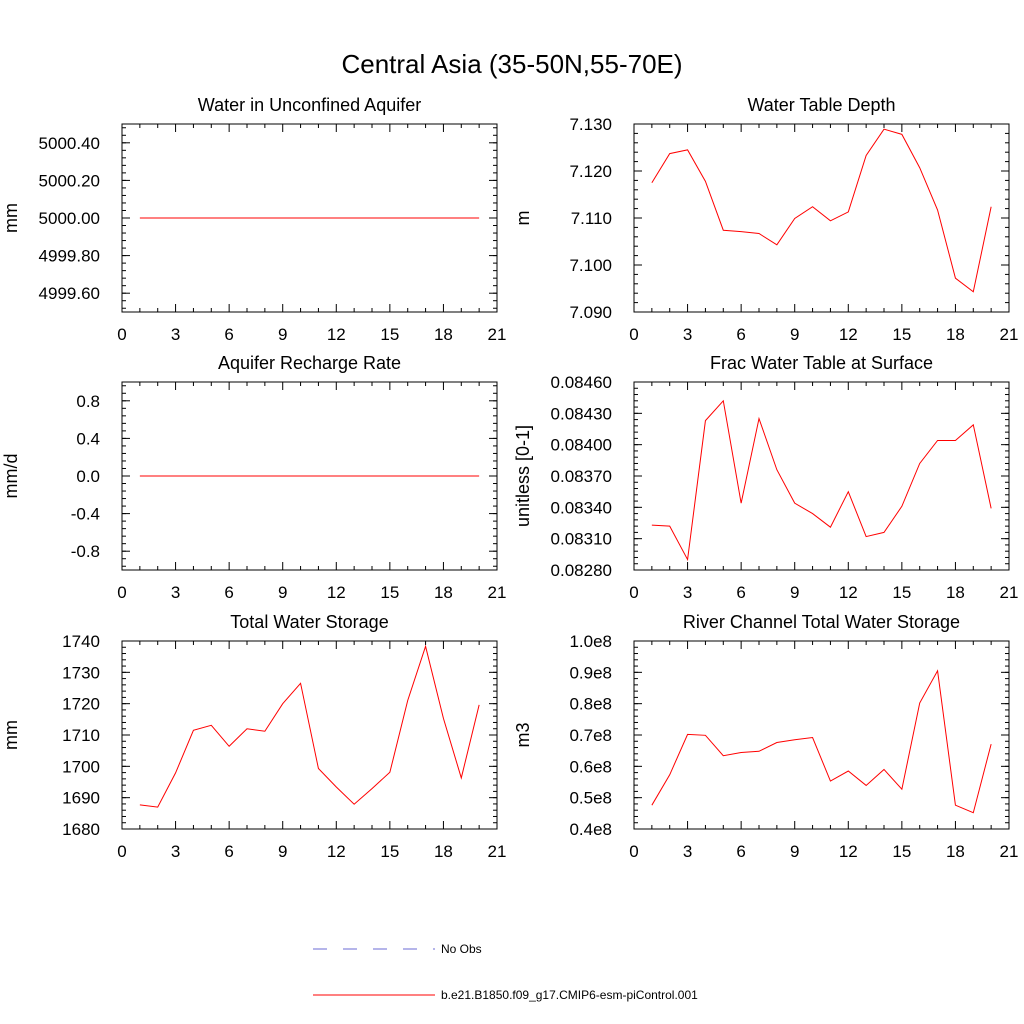 This screenshot has width=1024, height=1024. I want to click on y-tick-label: 0.4, so click(88, 438).